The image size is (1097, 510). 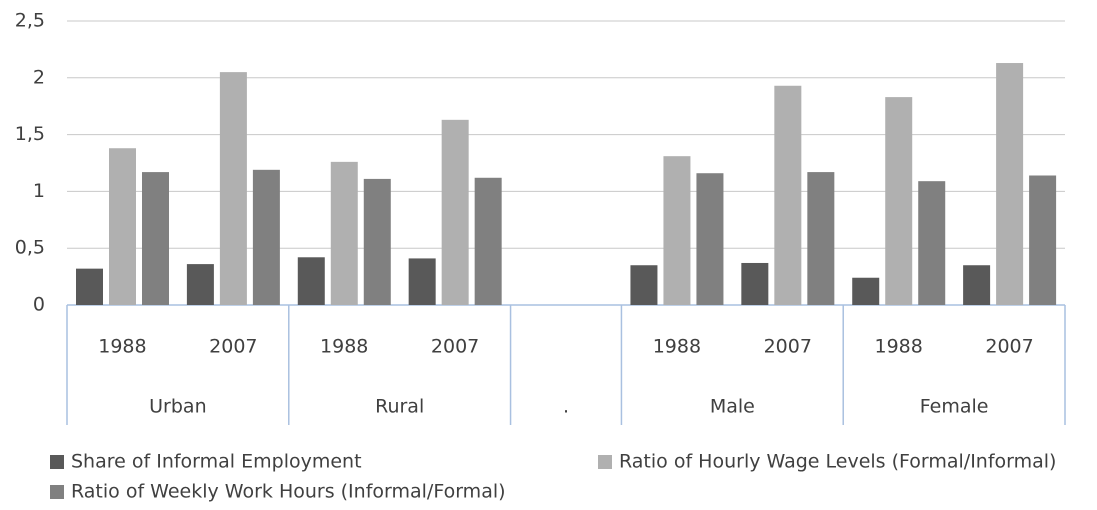 I want to click on group-label: ., so click(x=566, y=407).